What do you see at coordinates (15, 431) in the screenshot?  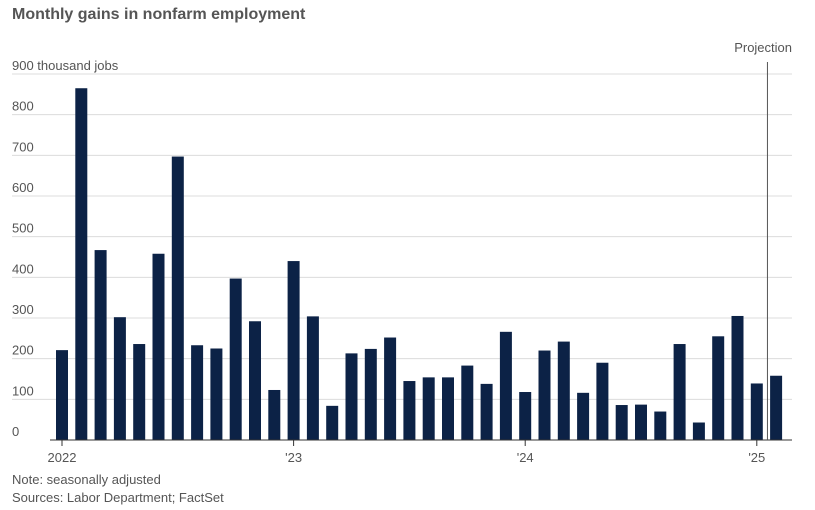 I see `y-tick-label: 0` at bounding box center [15, 431].